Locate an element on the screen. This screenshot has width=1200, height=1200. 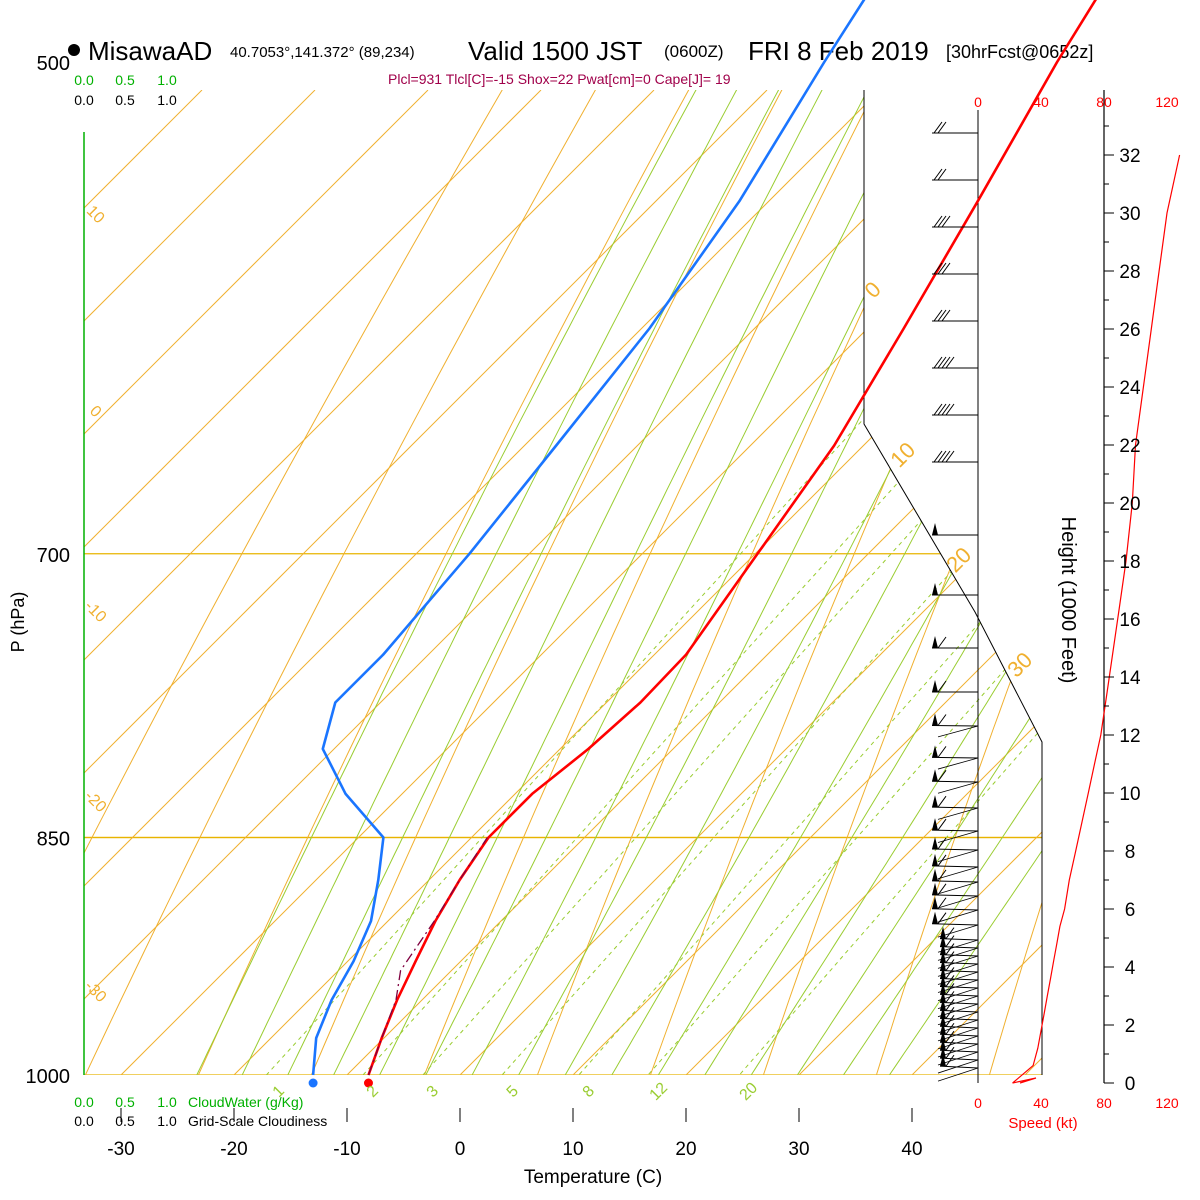
dry-adiabat-line is located at coordinates (1141, 573).